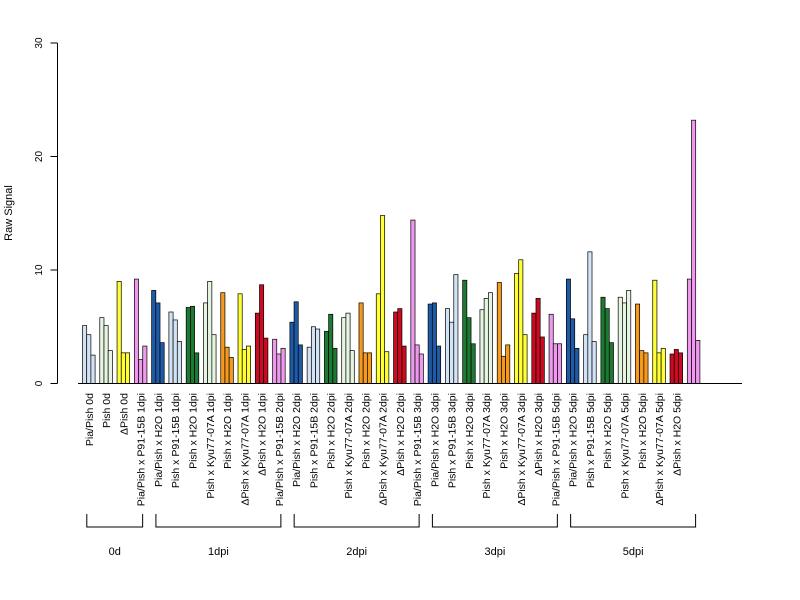 The image size is (800, 600). What do you see at coordinates (124, 414) in the screenshot?
I see `x-tick-label: ΔPish 0d` at bounding box center [124, 414].